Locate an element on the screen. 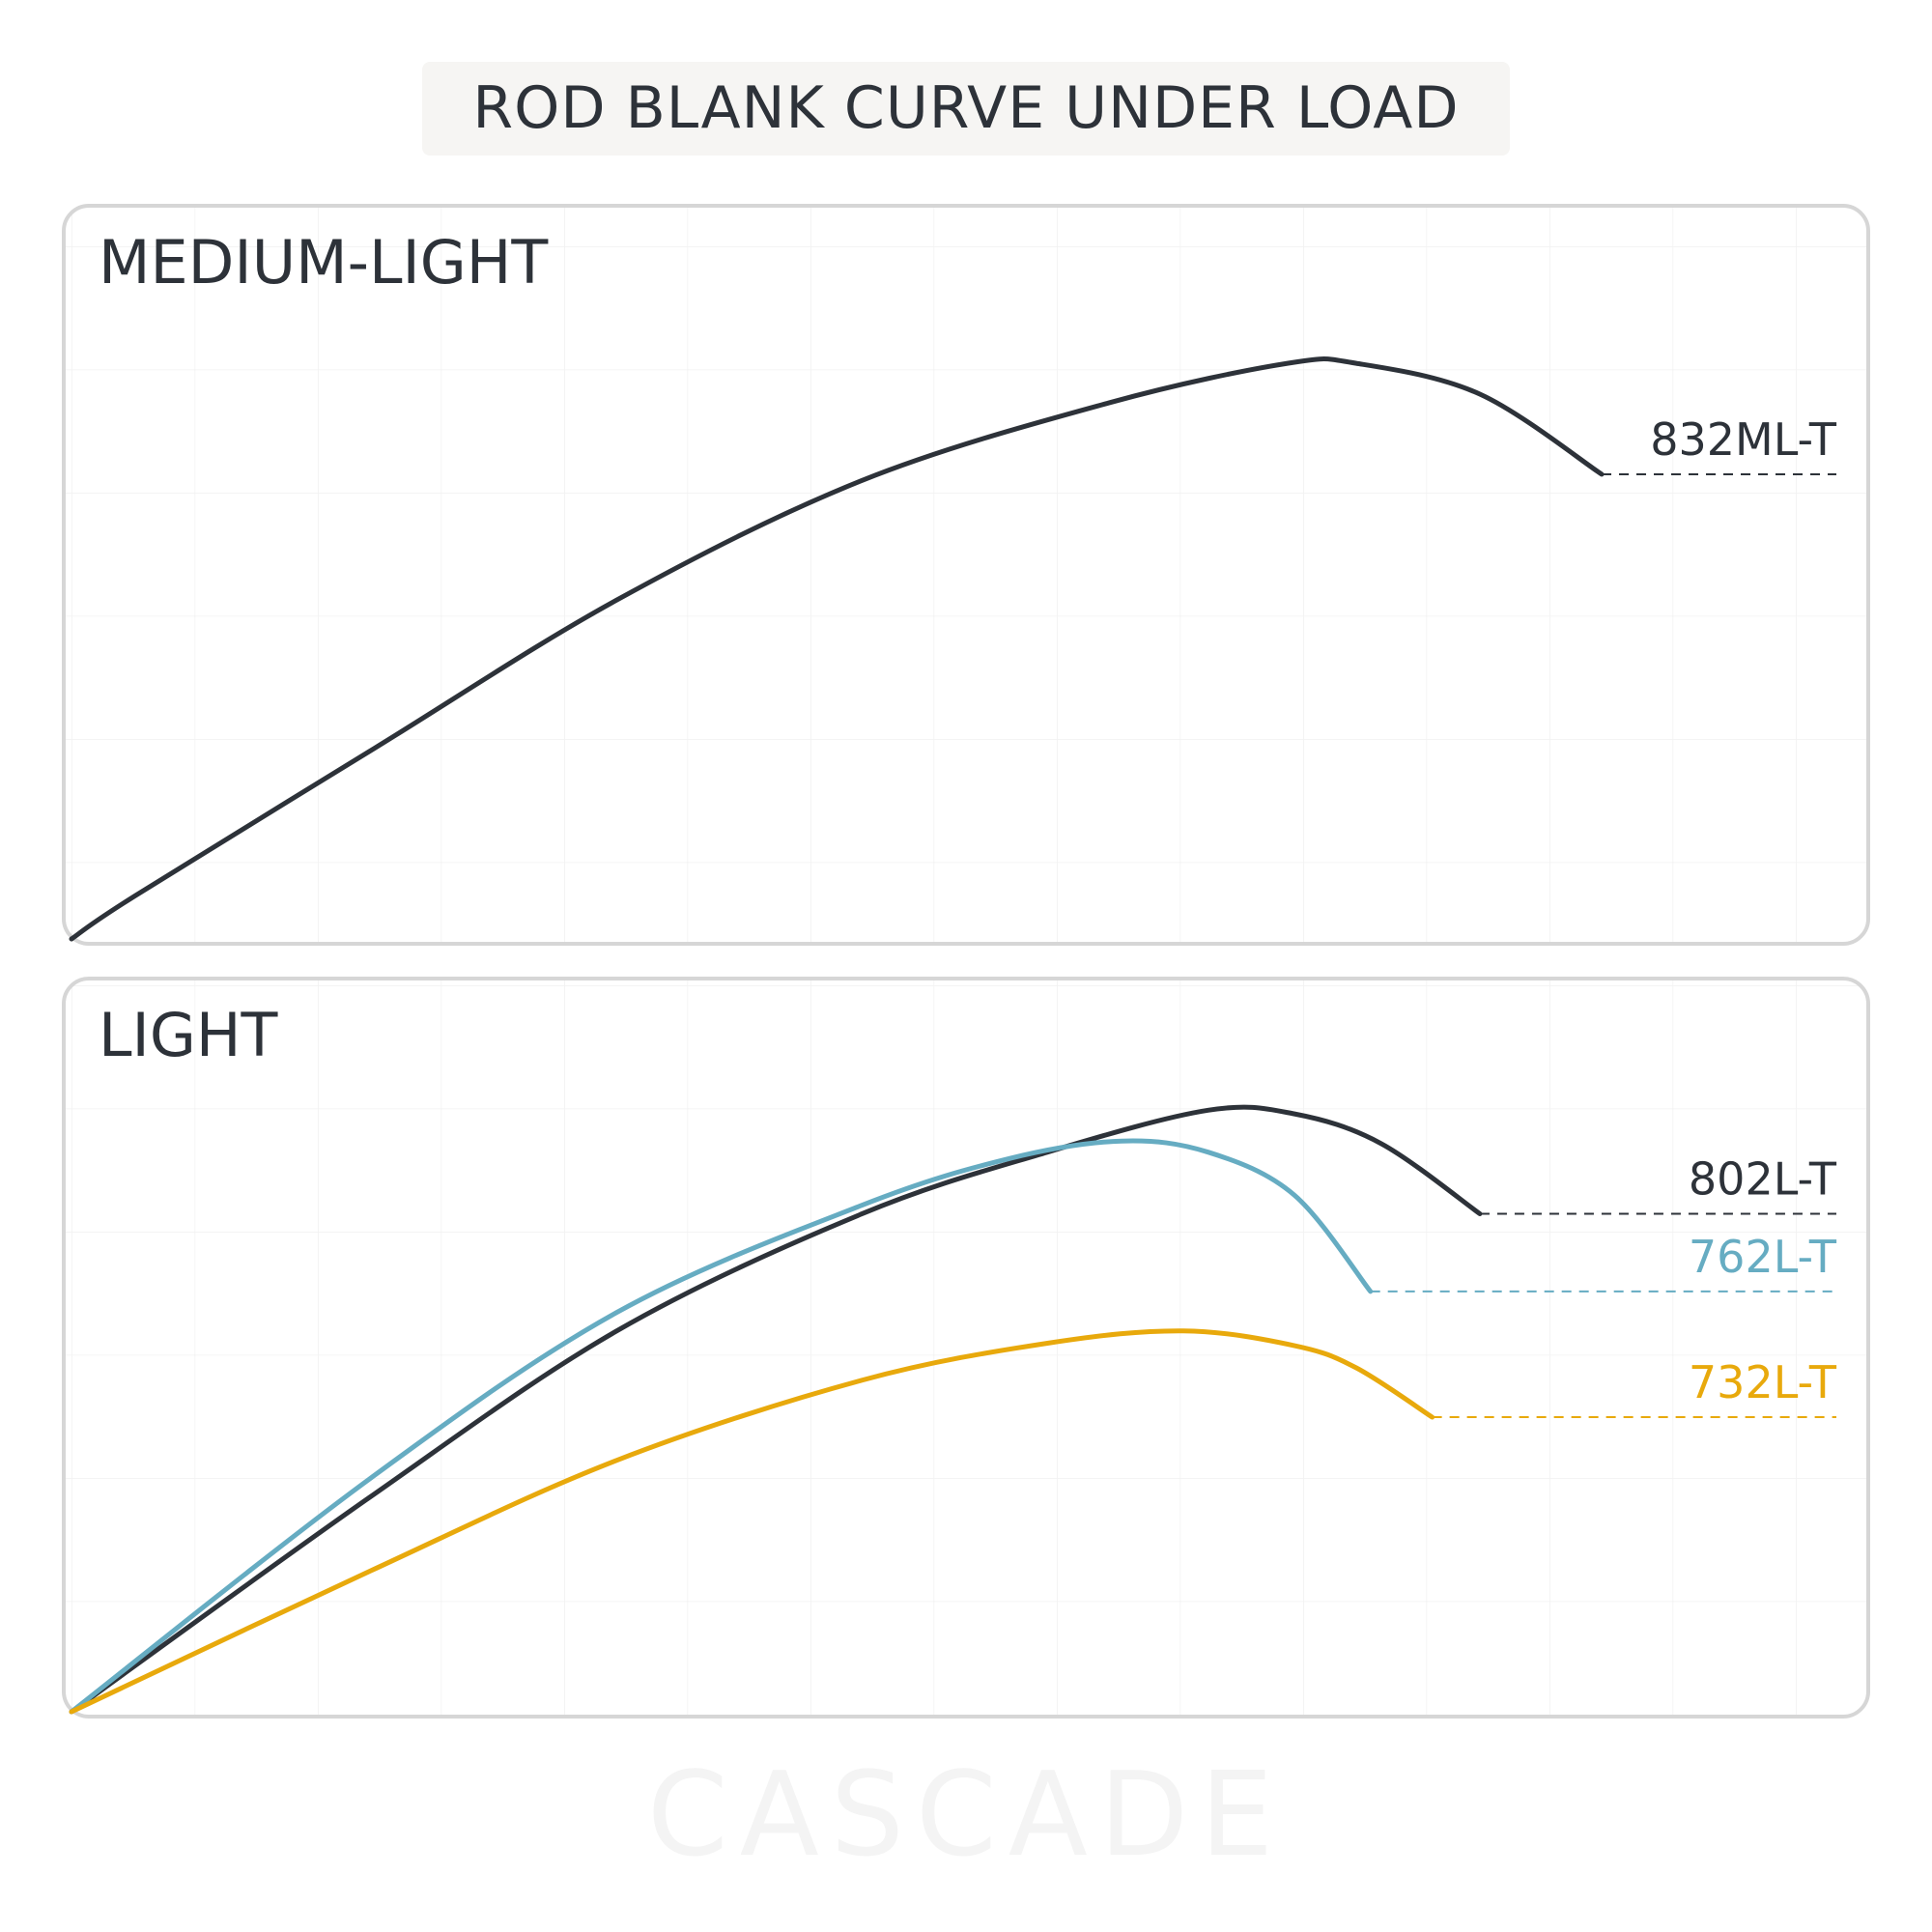 The width and height of the screenshot is (1932, 1932). title-box is located at coordinates (966, 109).